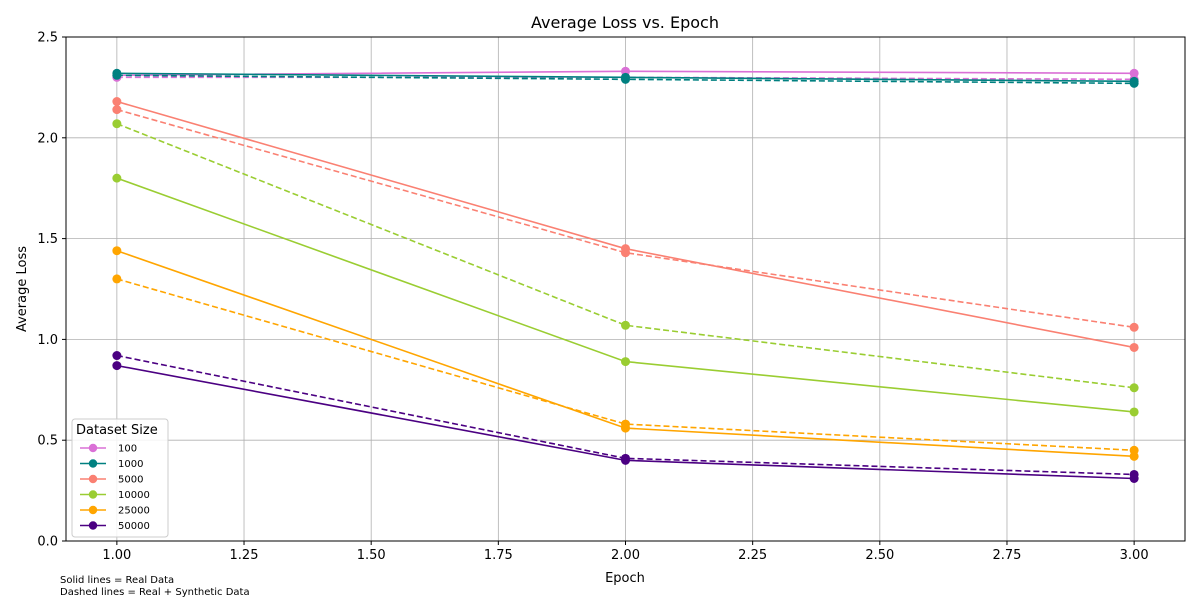  I want to click on x-tick-label: 1.25, so click(244, 555).